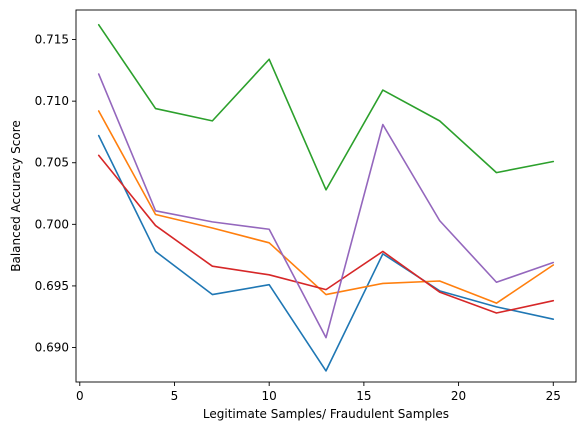 The height and width of the screenshot is (432, 585). What do you see at coordinates (318, 392) in the screenshot?
I see `x-axis: 0 5 10 15 20 25` at bounding box center [318, 392].